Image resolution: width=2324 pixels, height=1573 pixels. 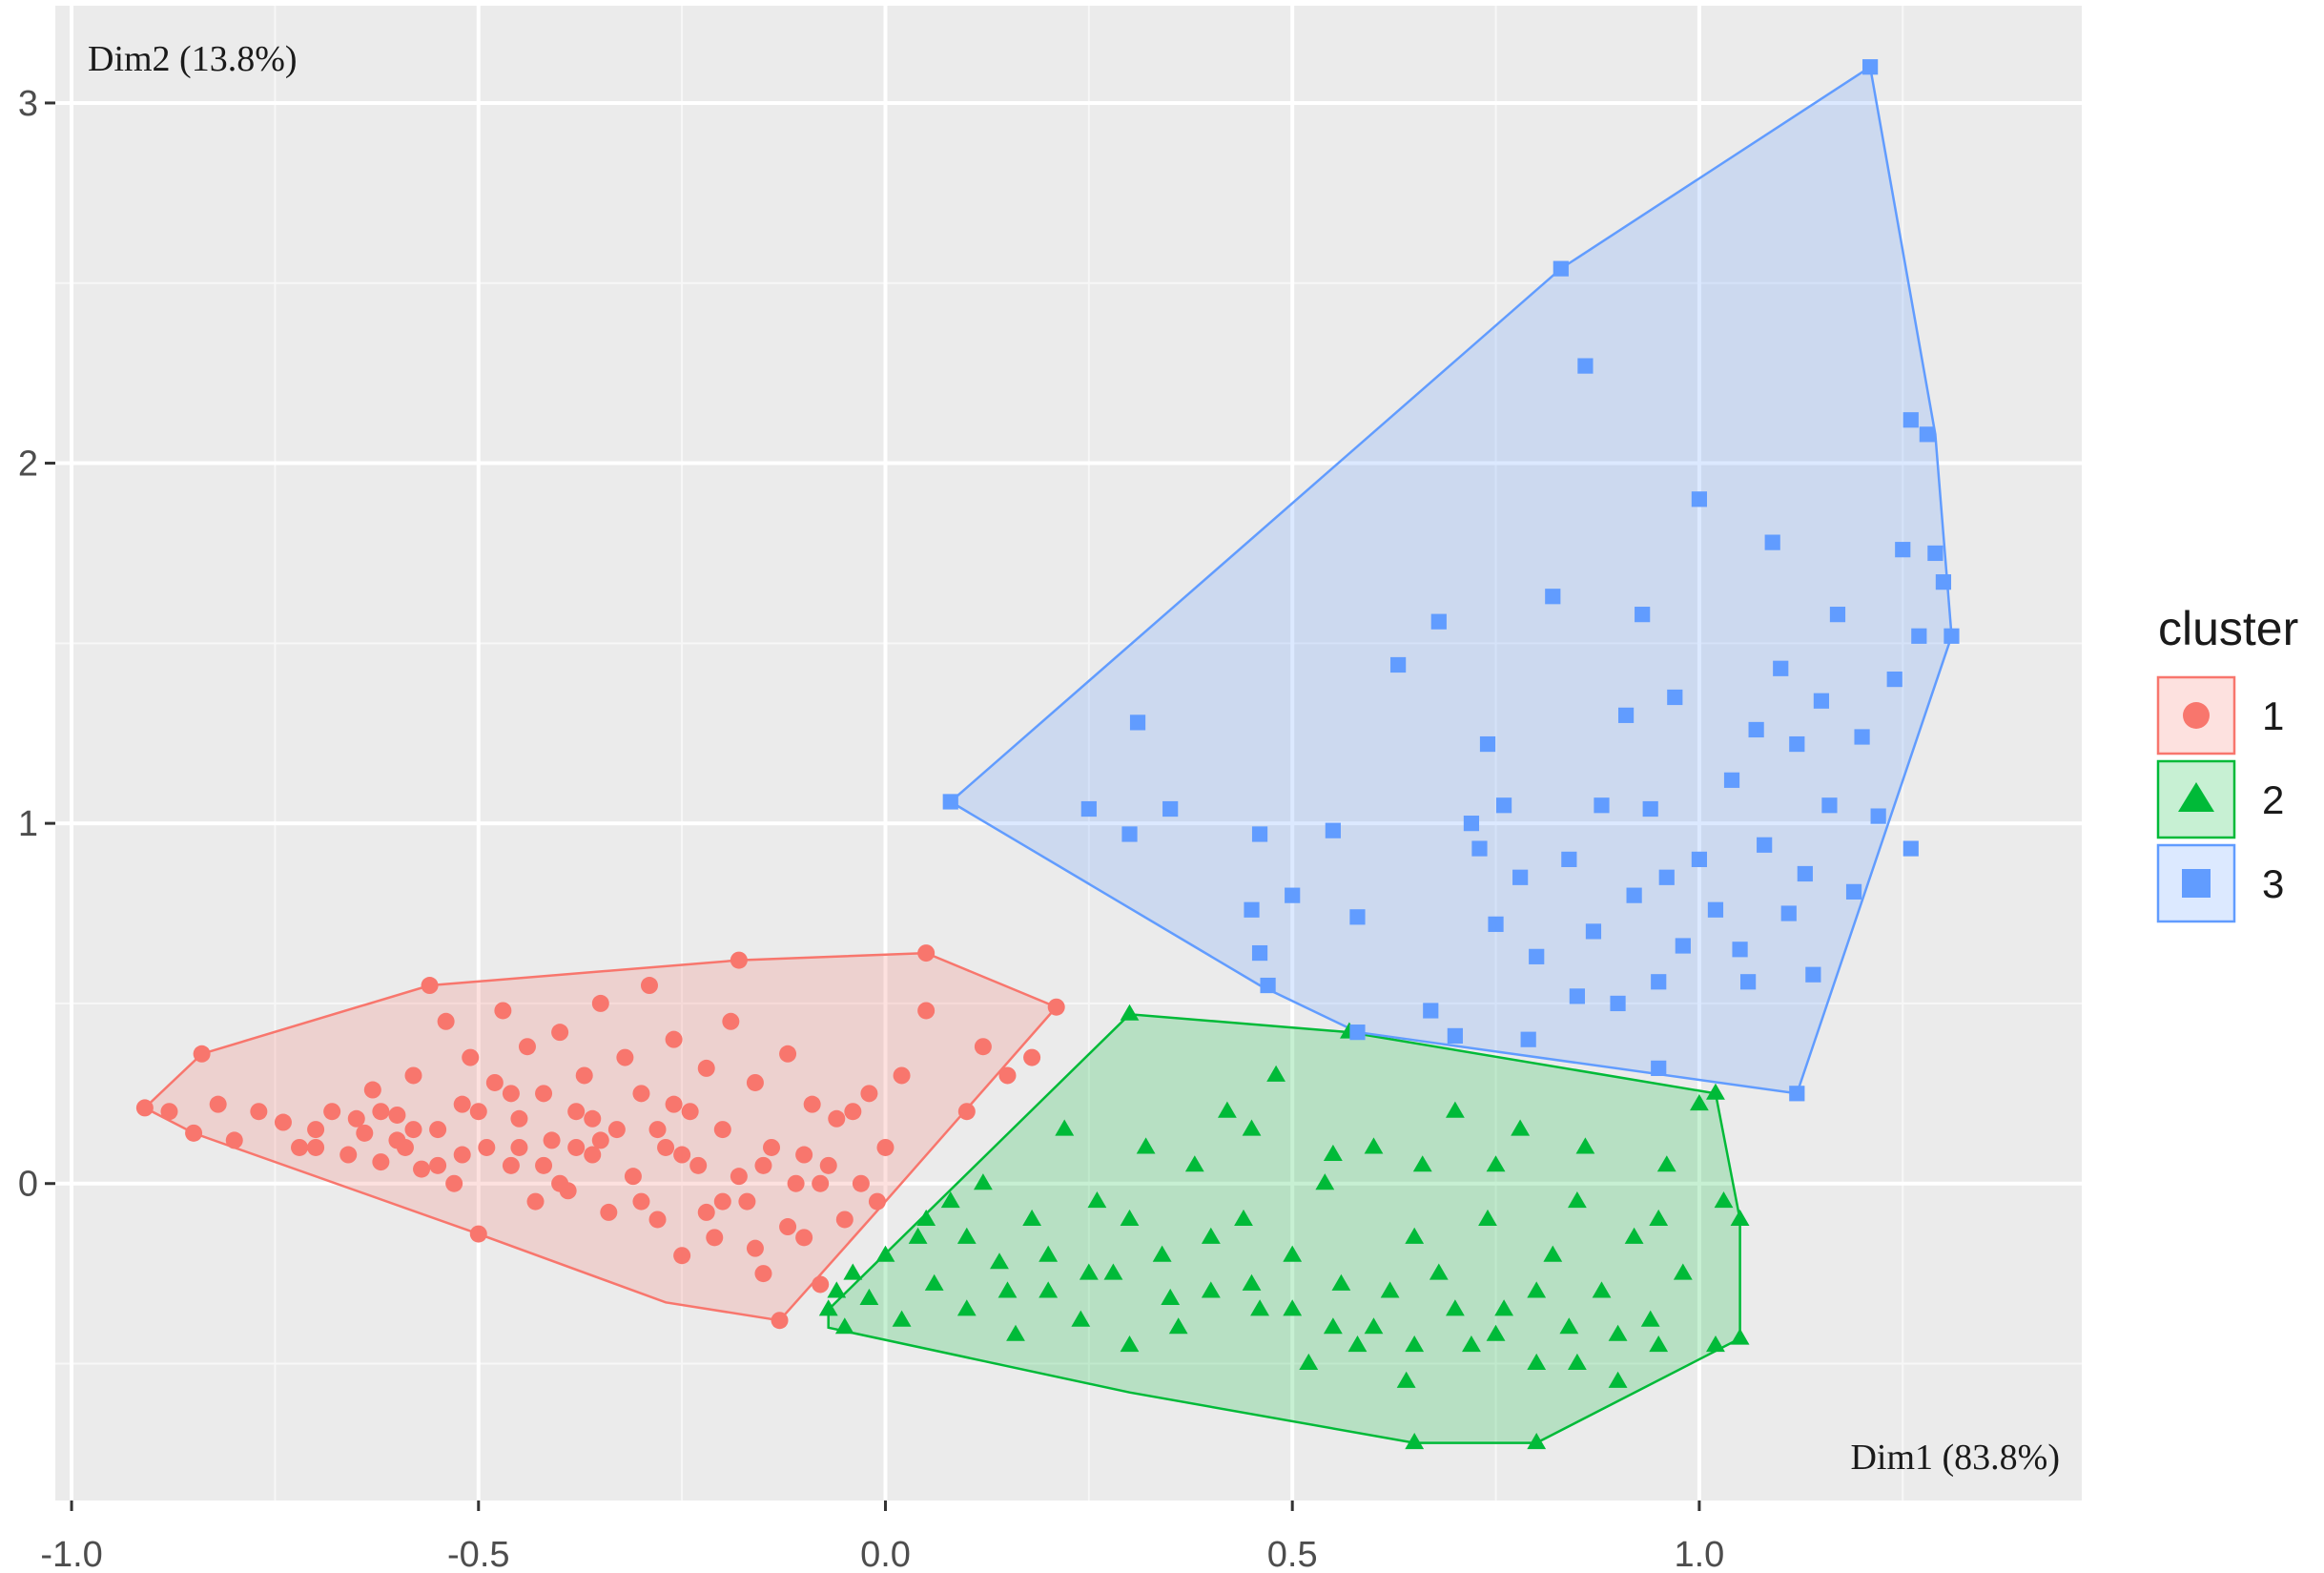 What do you see at coordinates (2273, 799) in the screenshot?
I see `legend-label: 2` at bounding box center [2273, 799].